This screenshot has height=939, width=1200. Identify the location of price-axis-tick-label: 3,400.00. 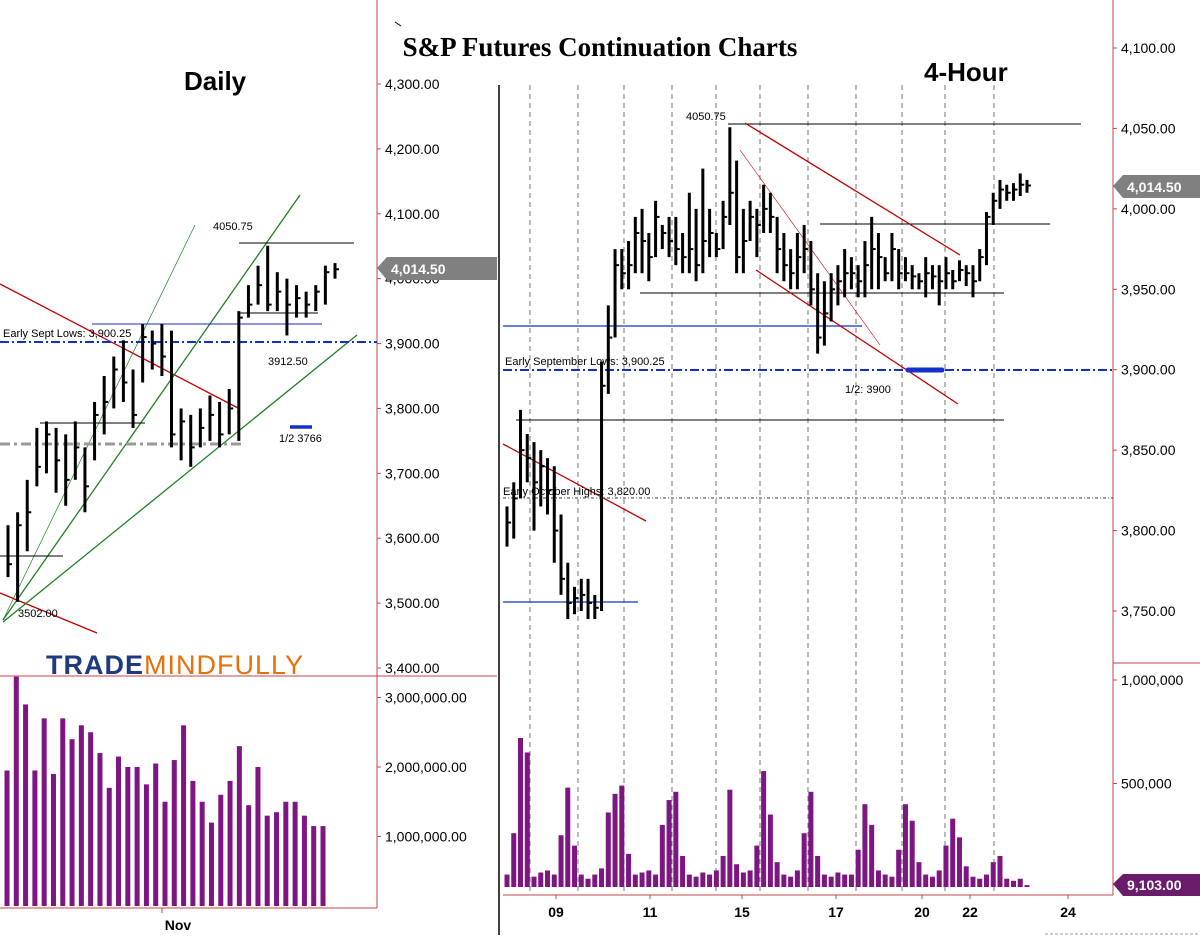
(412, 668).